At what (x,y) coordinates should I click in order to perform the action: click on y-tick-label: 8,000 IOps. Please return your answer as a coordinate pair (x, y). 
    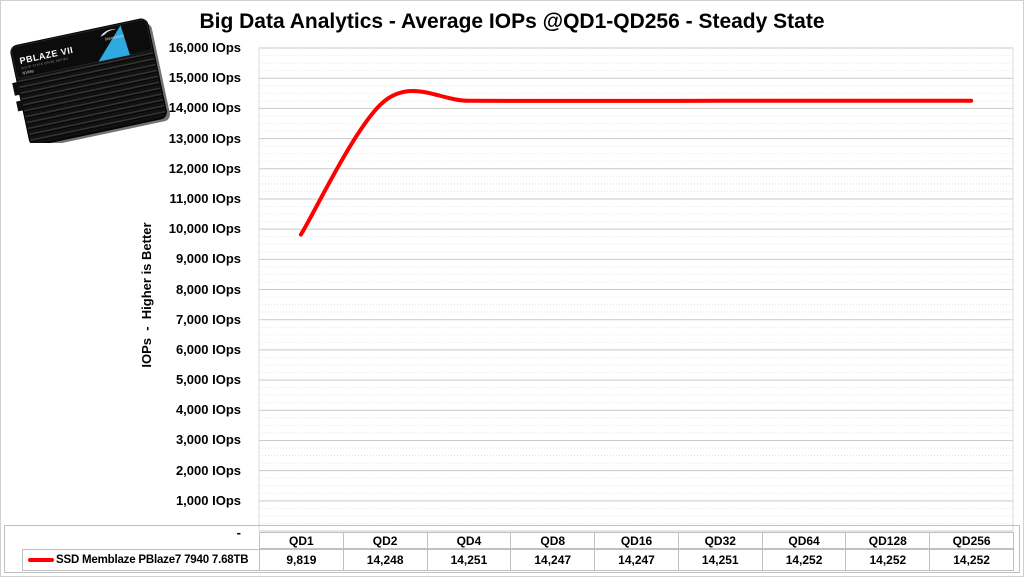
    Looking at the image, I should click on (208, 289).